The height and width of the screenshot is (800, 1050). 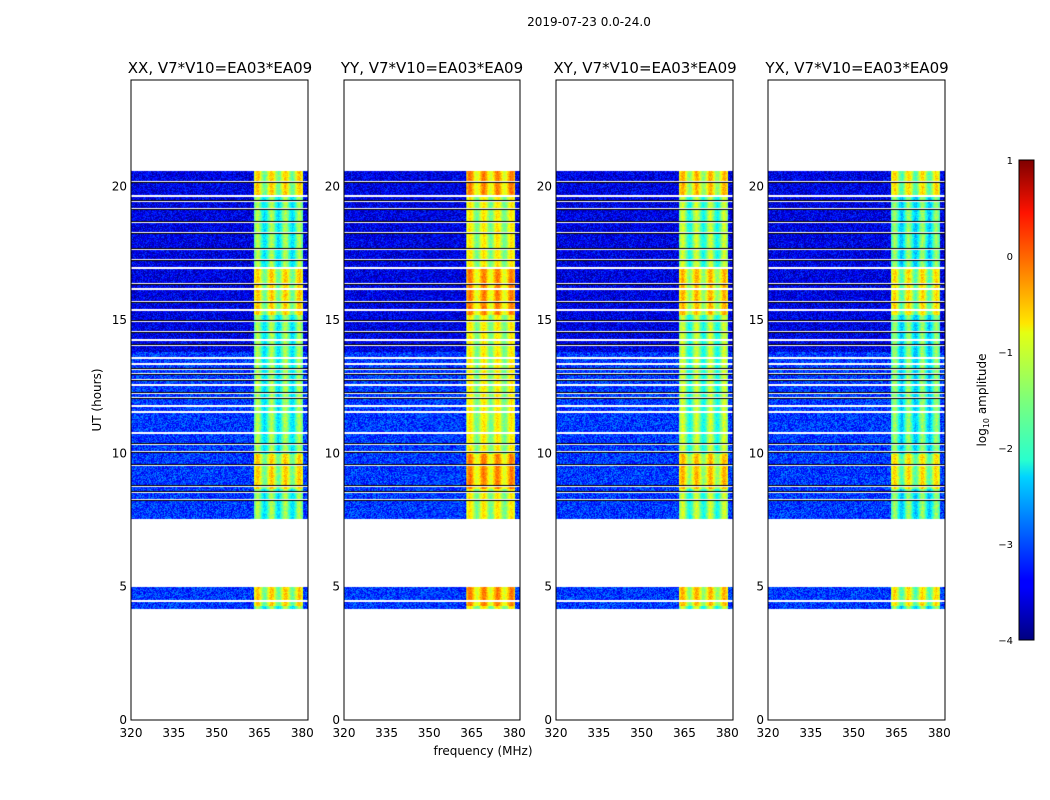 What do you see at coordinates (344, 733) in the screenshot?
I see `panel-yy-xtick-320: 320` at bounding box center [344, 733].